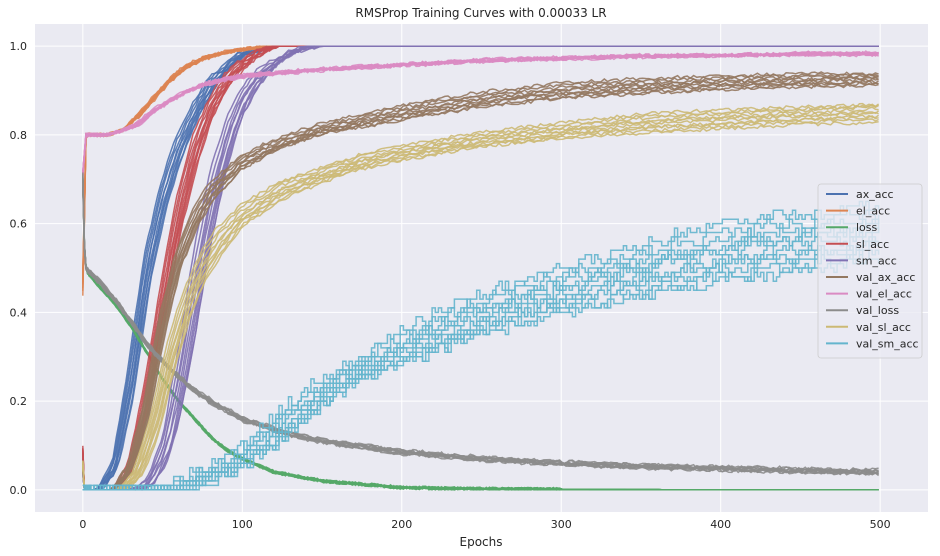 This screenshot has height=556, width=940. I want to click on legend-label: val_ax_acc, so click(885, 277).